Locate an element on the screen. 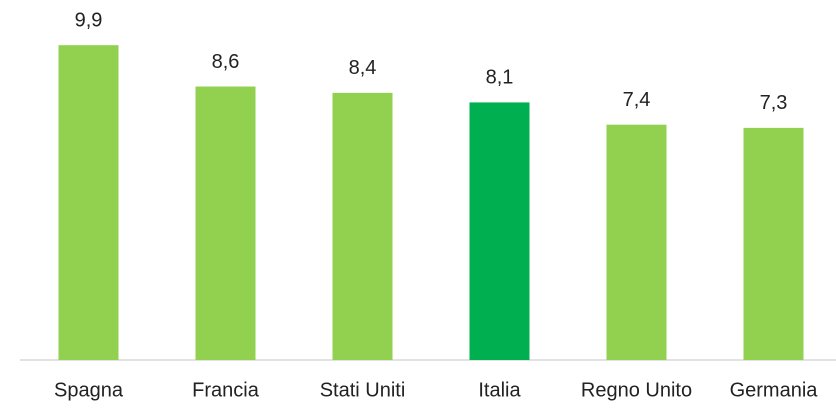  data-label: 9,9 is located at coordinates (89, 20).